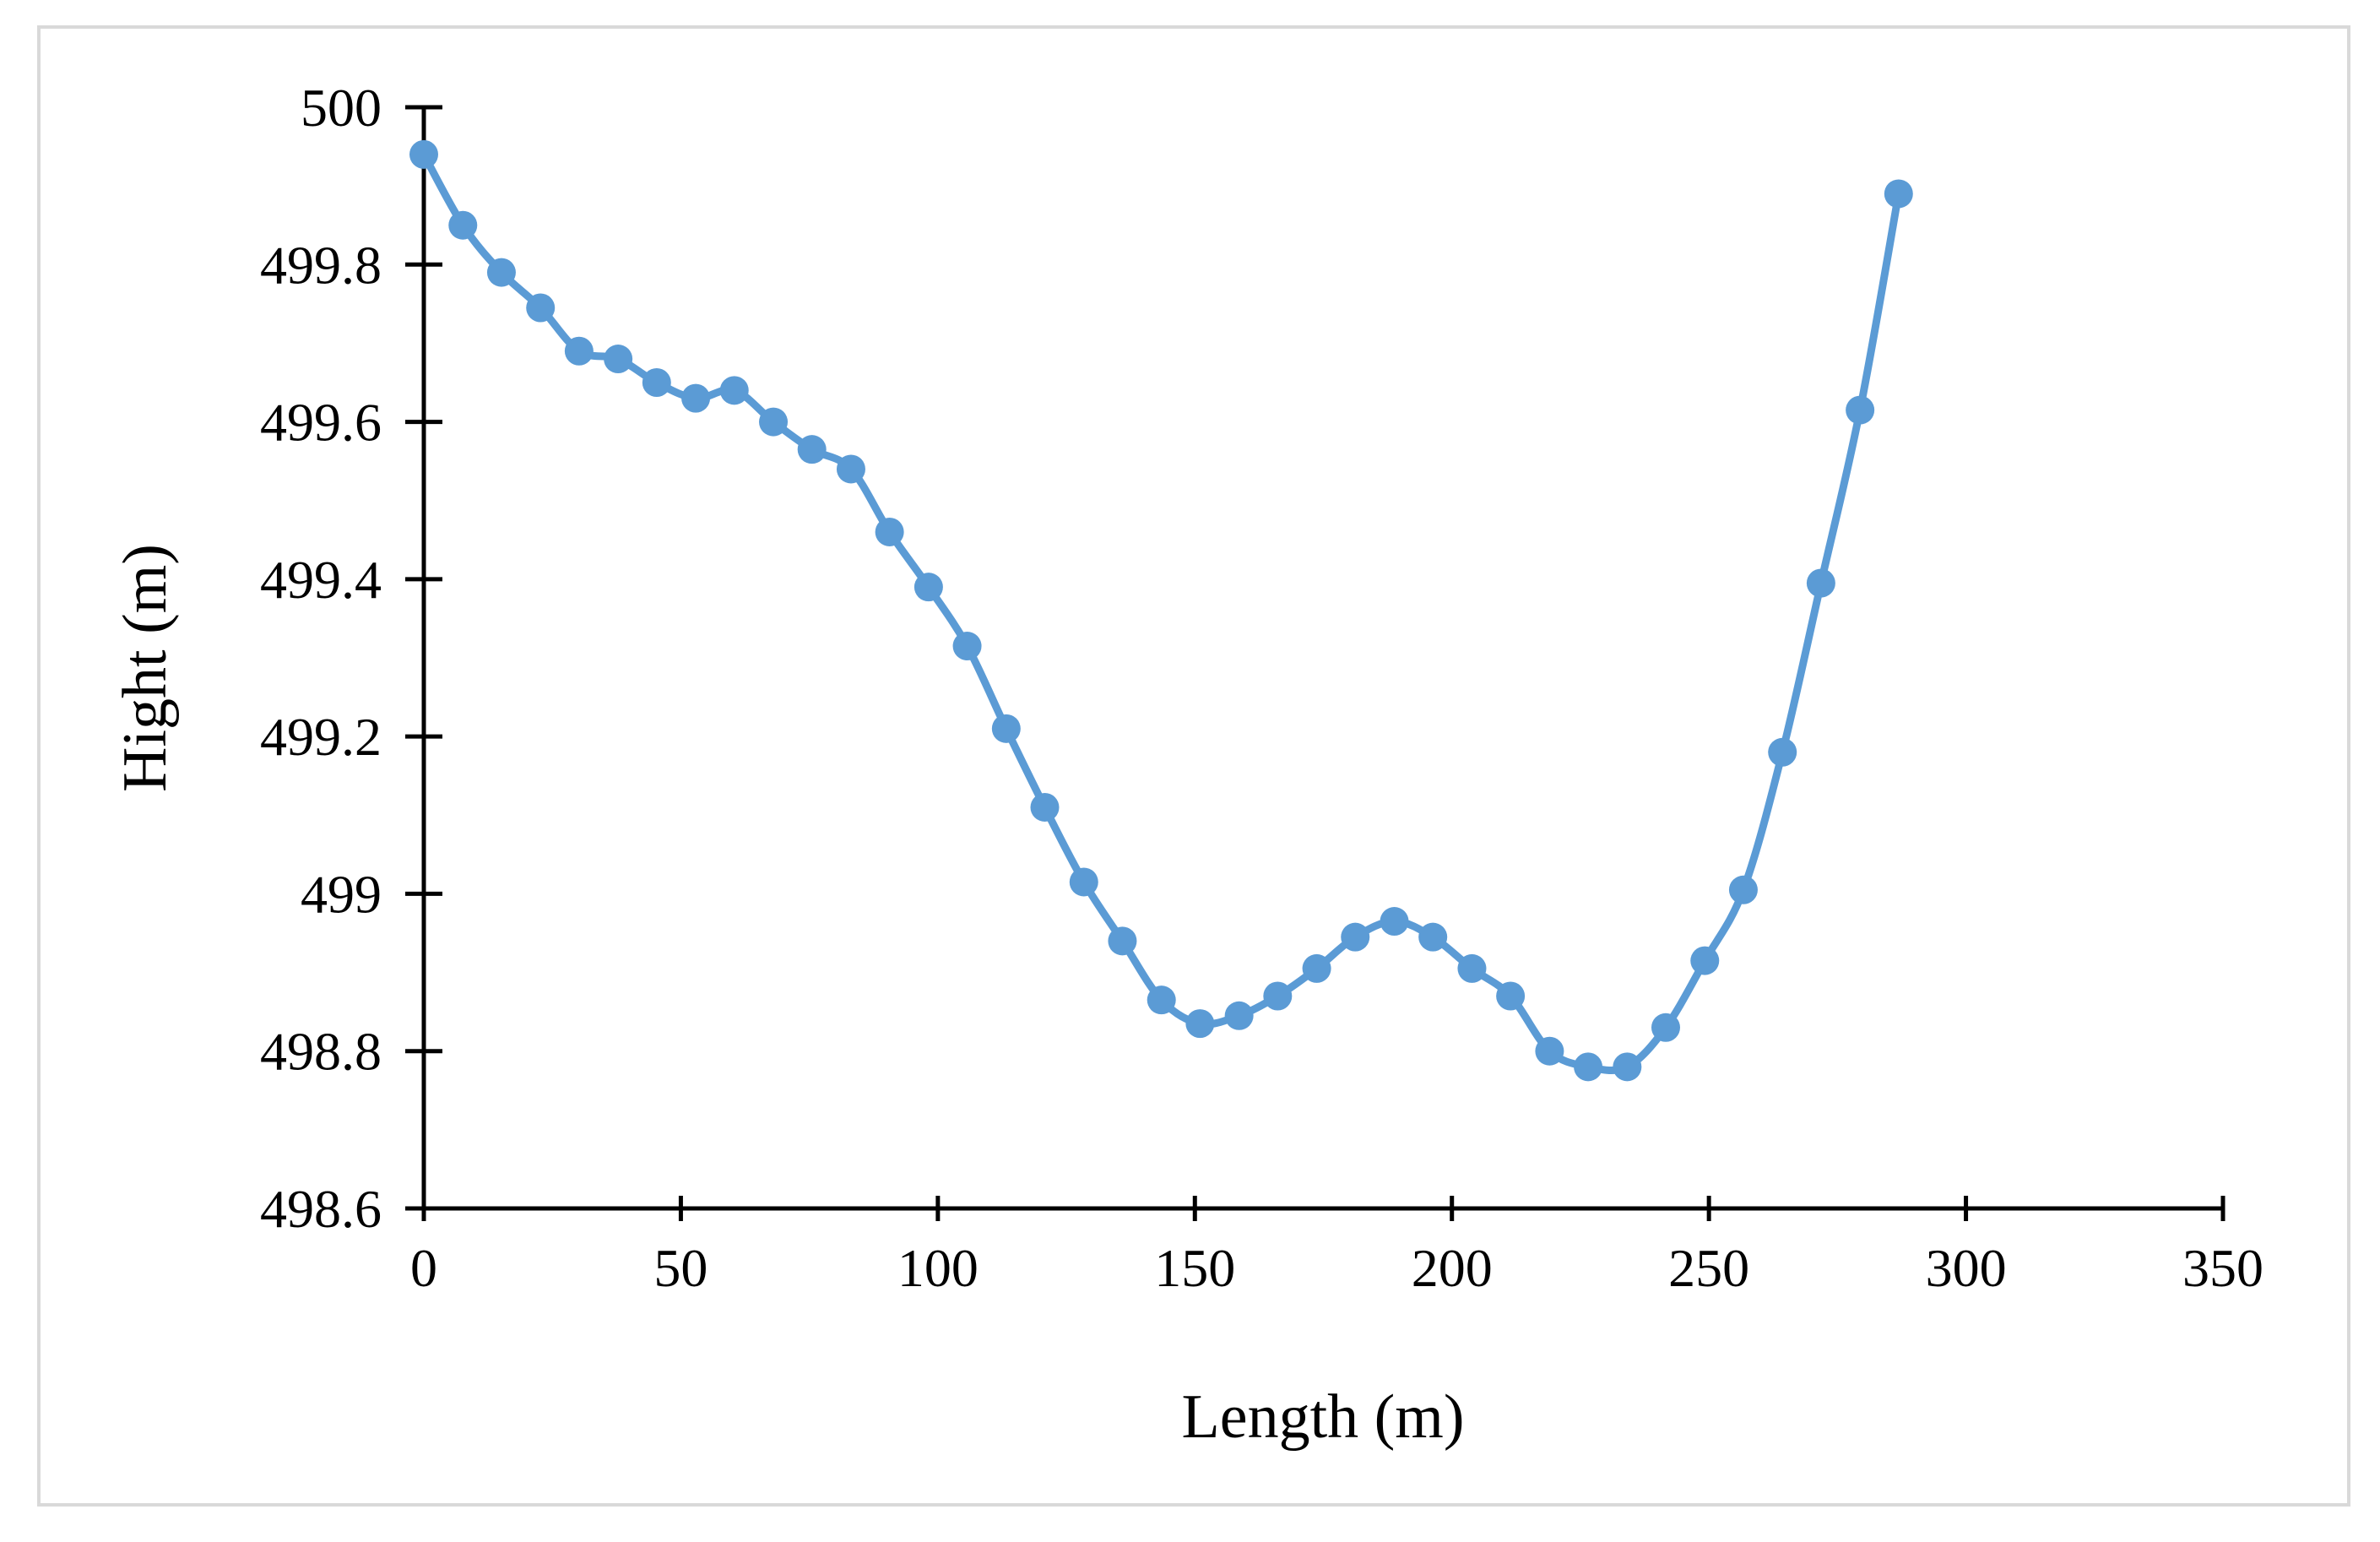 This screenshot has width=2380, height=1542. I want to click on x-axis-title: Length (m), so click(1323, 1417).